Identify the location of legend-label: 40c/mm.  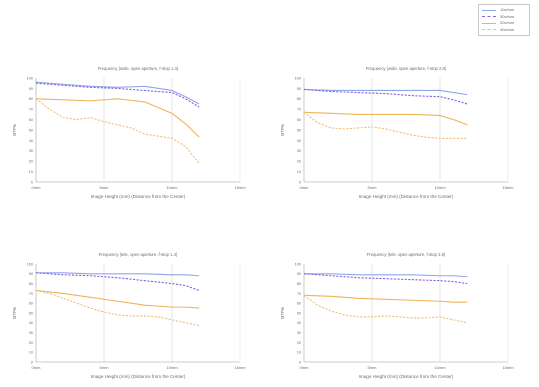
(507, 29).